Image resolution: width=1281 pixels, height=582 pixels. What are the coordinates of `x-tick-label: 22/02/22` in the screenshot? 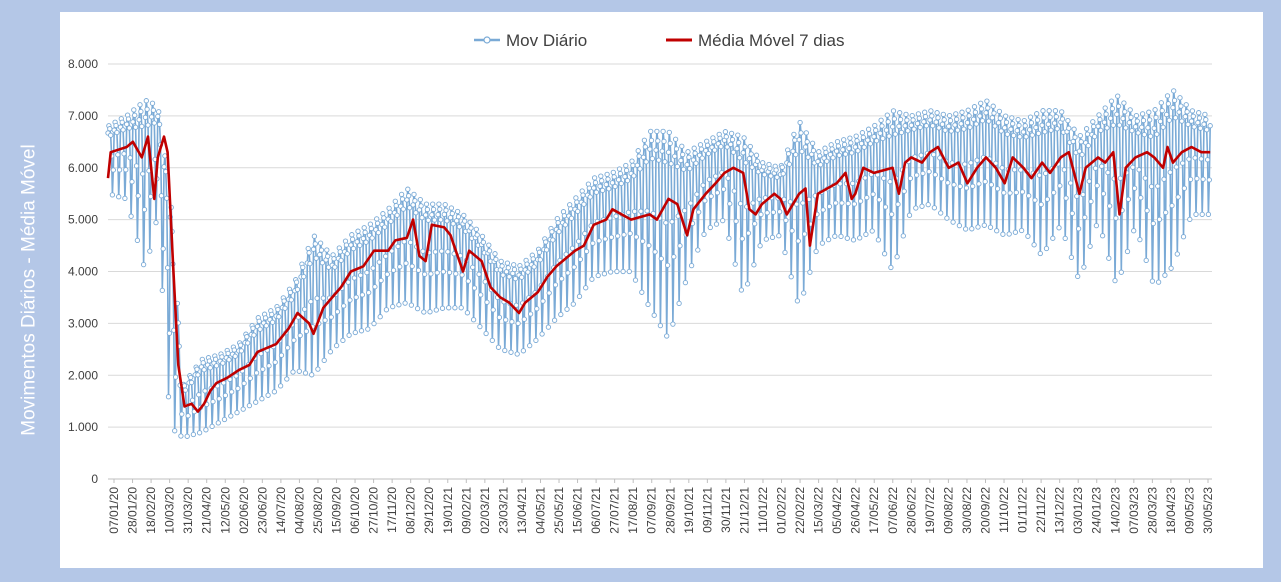 It's located at (800, 510).